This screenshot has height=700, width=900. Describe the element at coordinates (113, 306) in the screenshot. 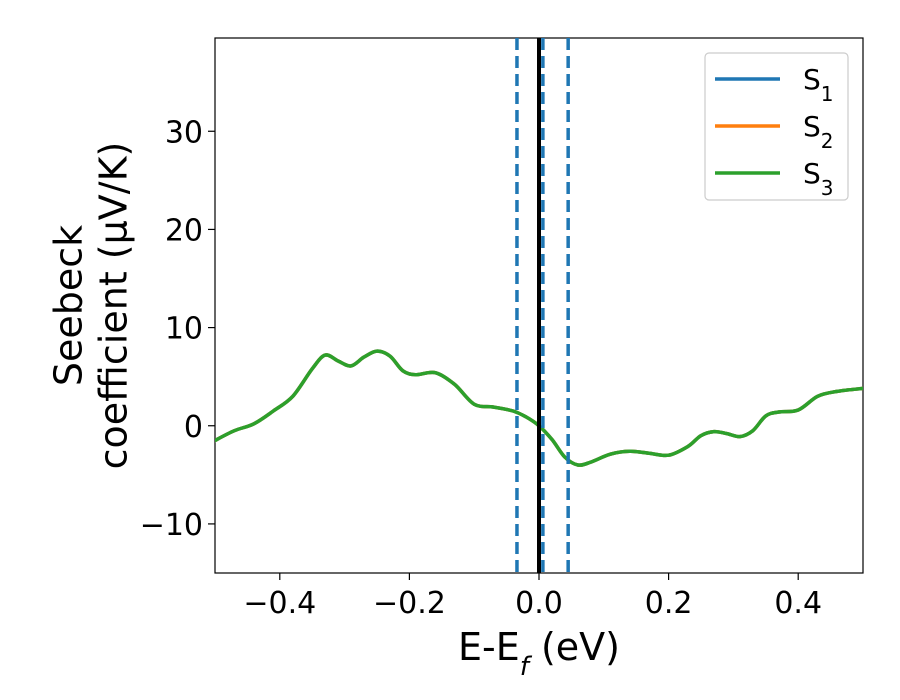

I see `y-axis-label-line2: coefficient (μV/K)` at that location.